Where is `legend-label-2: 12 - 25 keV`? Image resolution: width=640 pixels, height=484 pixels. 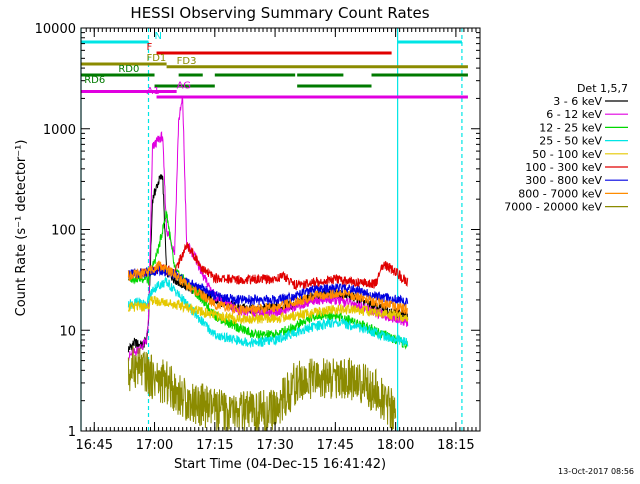
legend-label-2: 12 - 25 keV is located at coordinates (570, 127).